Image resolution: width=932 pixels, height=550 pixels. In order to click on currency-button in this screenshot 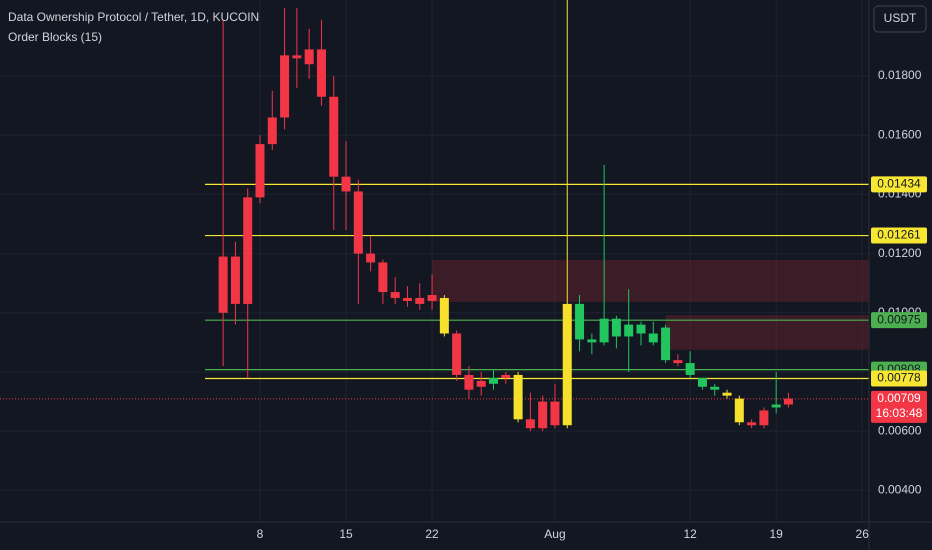, I will do `click(900, 19)`.